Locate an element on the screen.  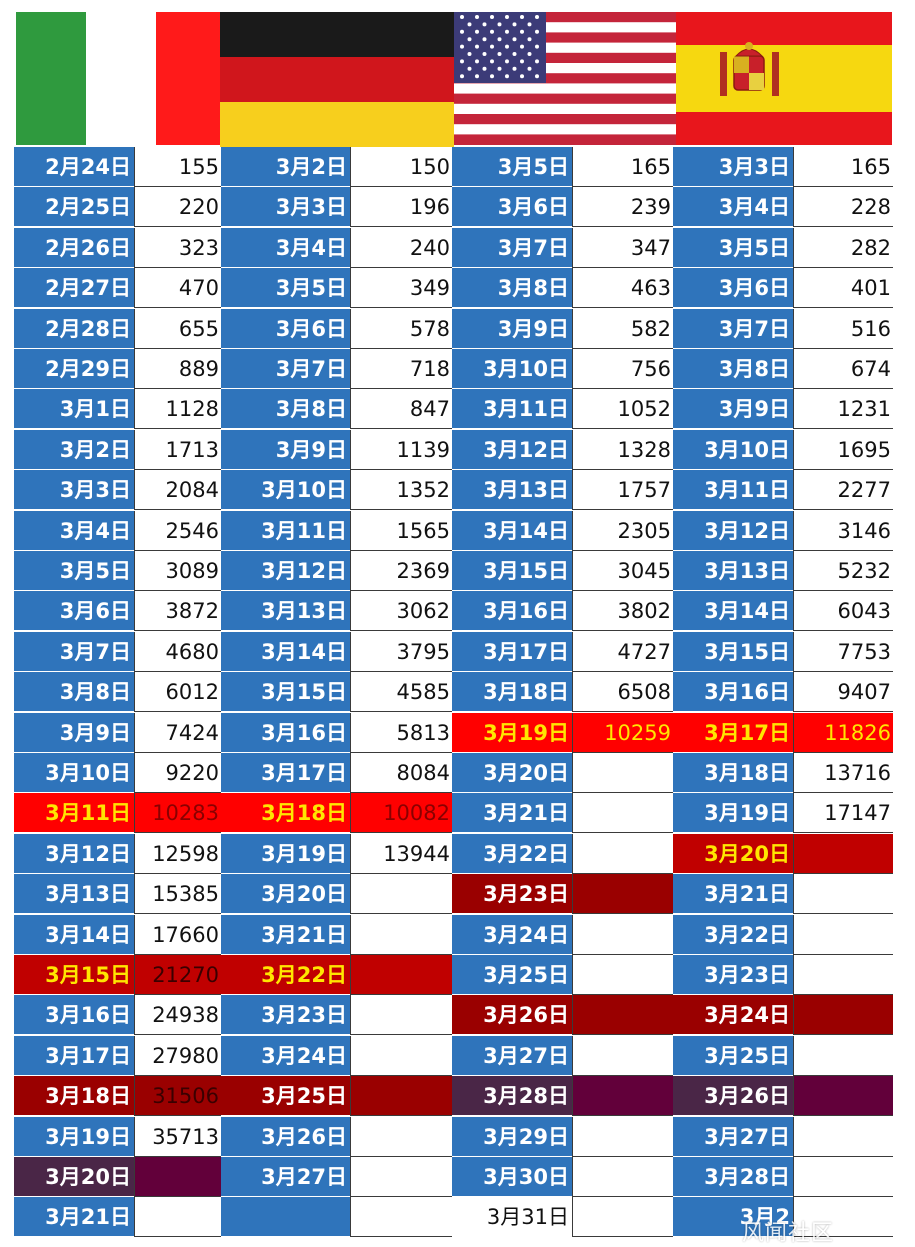
spain-row: 3月17日 11826 is located at coordinates (783, 732).